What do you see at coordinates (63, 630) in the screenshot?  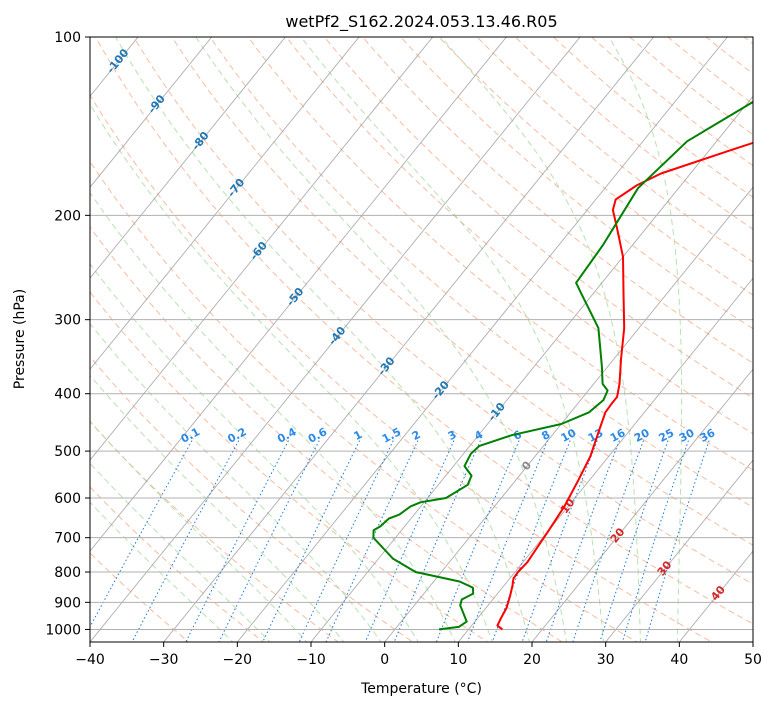 I see `y-tick-label: 1000` at bounding box center [63, 630].